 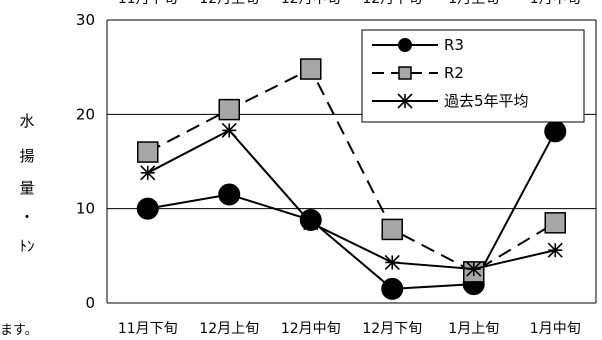 I want to click on x-tick-labels: 11月下旬 12月上旬 12月中旬 12月下旬 1月上旬 1月中旬, so click(x=349, y=329).